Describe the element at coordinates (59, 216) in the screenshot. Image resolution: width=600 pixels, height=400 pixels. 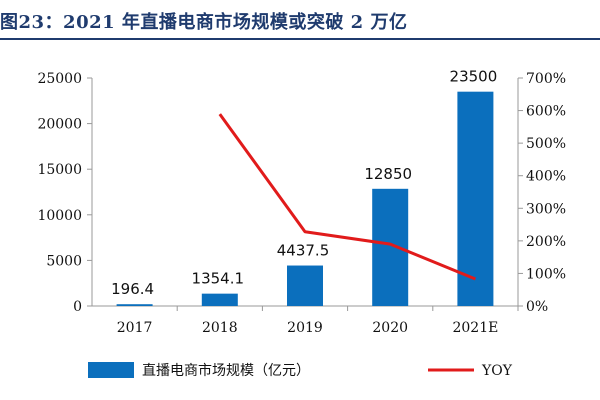
I see `y-left-tick-label: 10000` at that location.